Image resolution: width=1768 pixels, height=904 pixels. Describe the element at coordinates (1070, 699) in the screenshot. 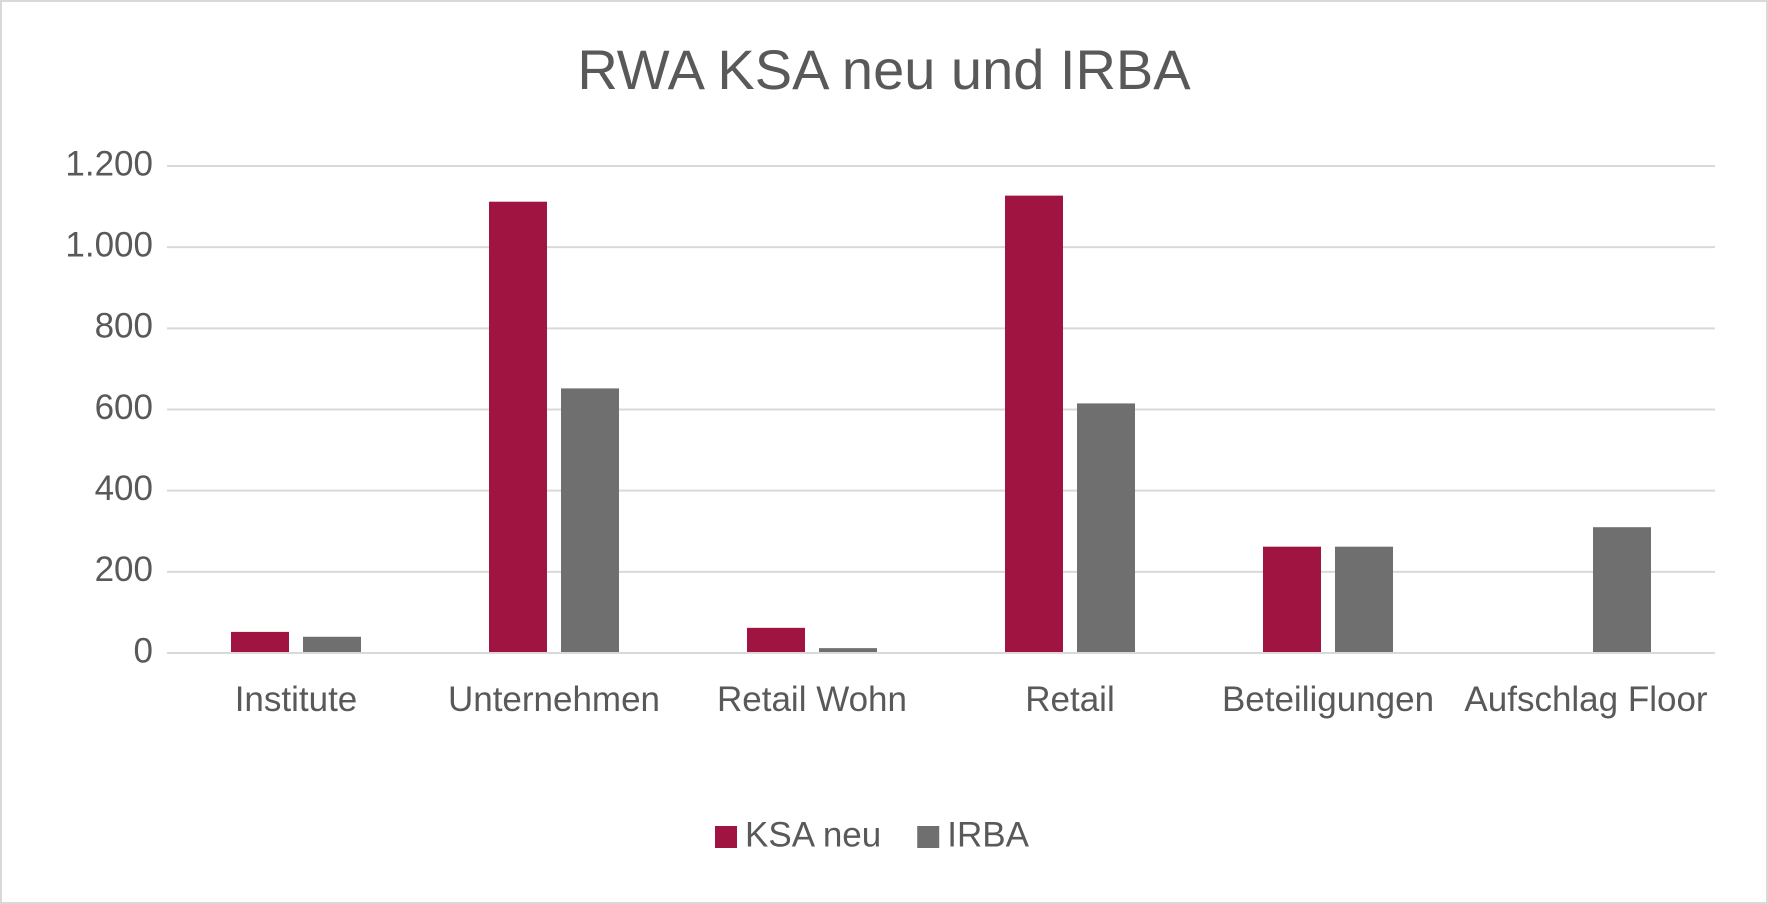

I see `x-tick-label: Retail` at that location.